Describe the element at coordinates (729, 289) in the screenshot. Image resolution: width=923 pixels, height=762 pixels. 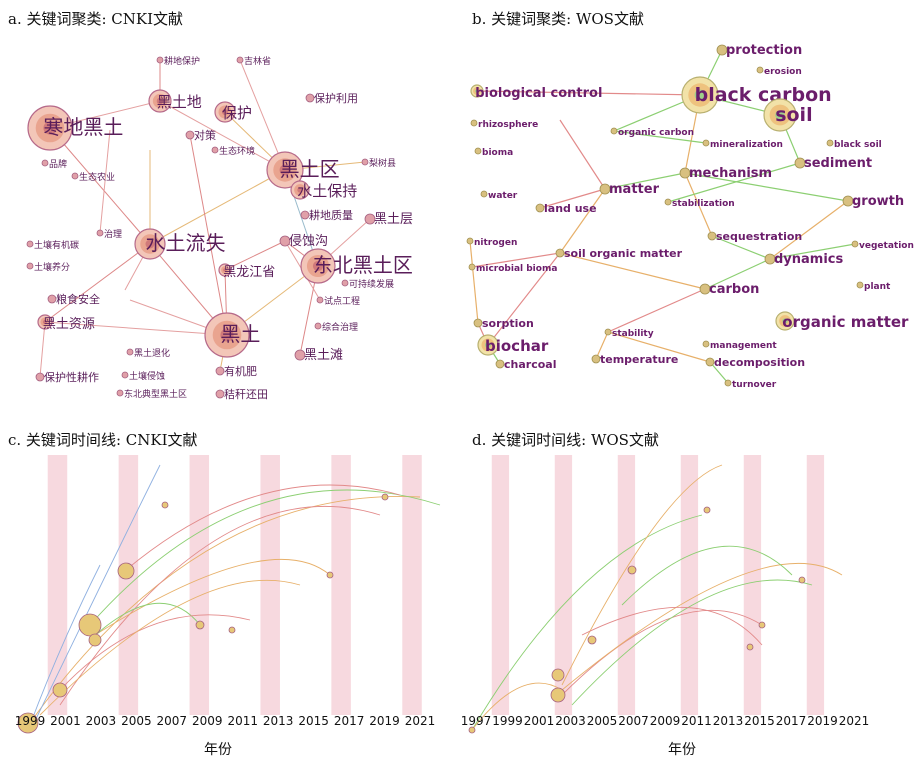
I see `keyword-node: carbon` at that location.